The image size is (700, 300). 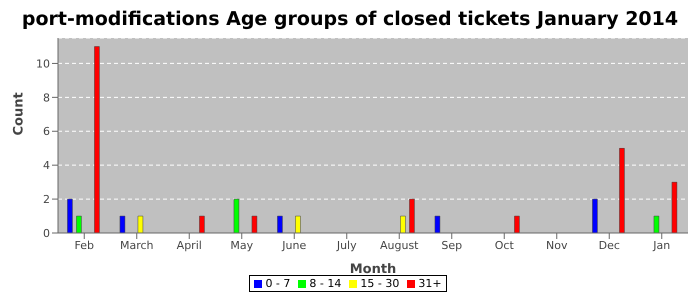 I want to click on y-tick-label: 0, so click(x=46, y=233).